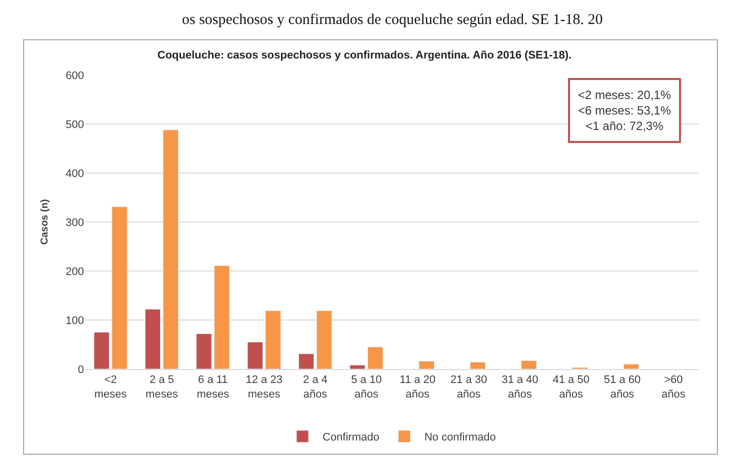  I want to click on y-tick-label: 100, so click(75, 320).